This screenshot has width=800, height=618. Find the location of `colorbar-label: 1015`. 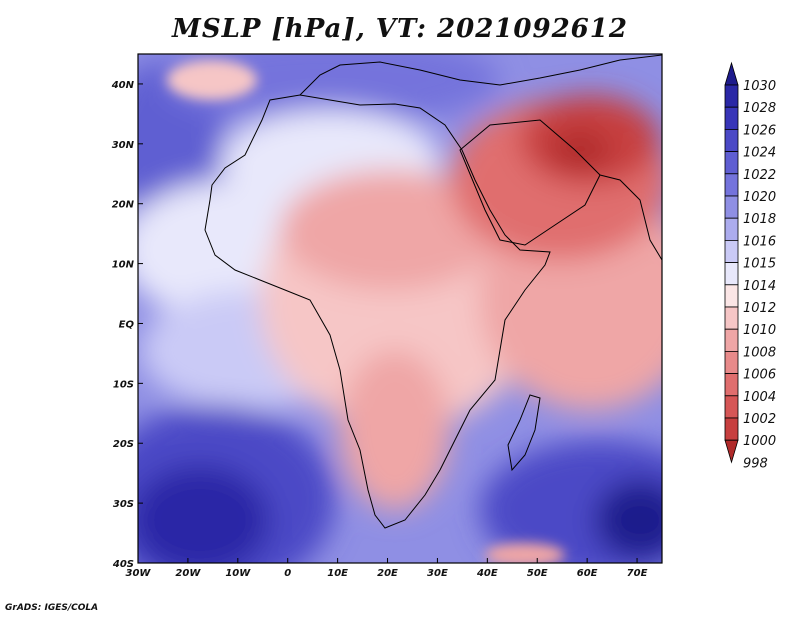

colorbar-label: 1015 is located at coordinates (759, 264).